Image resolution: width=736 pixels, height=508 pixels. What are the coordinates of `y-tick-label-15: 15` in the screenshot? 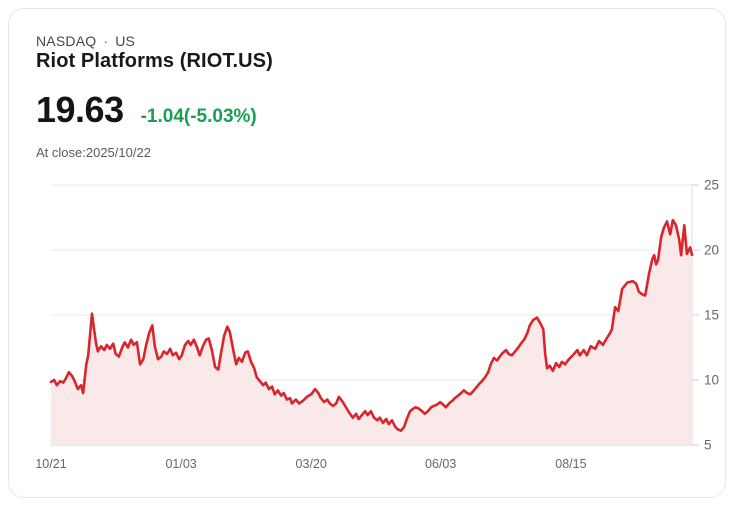 It's located at (711, 315).